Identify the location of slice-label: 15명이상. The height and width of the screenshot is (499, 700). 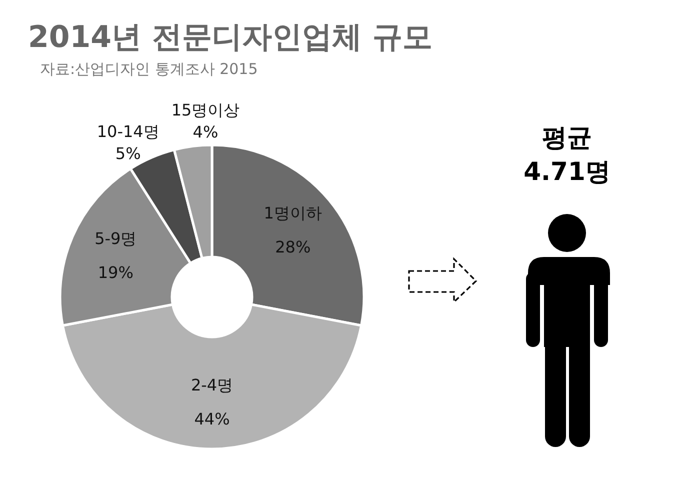
(205, 110).